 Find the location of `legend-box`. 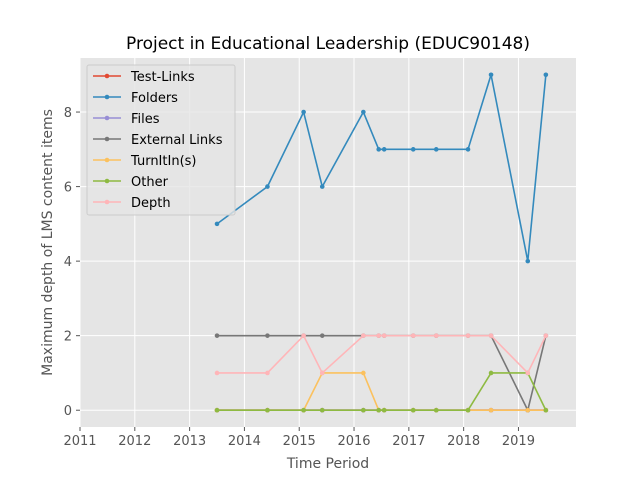

legend-box is located at coordinates (161, 140).